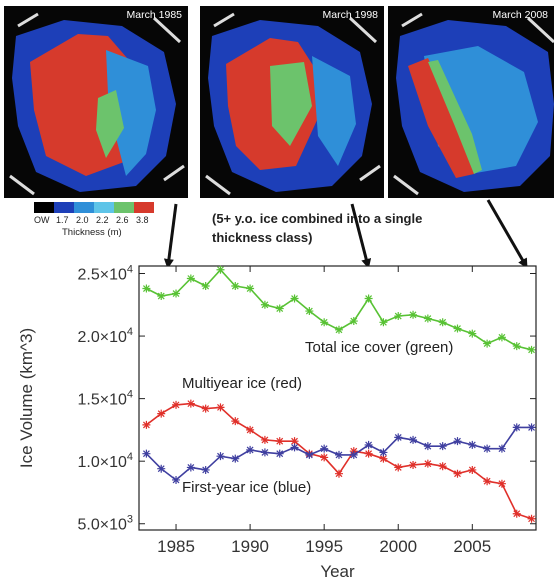 The image size is (554, 581). I want to click on x-tick-label: 1995, so click(324, 546).